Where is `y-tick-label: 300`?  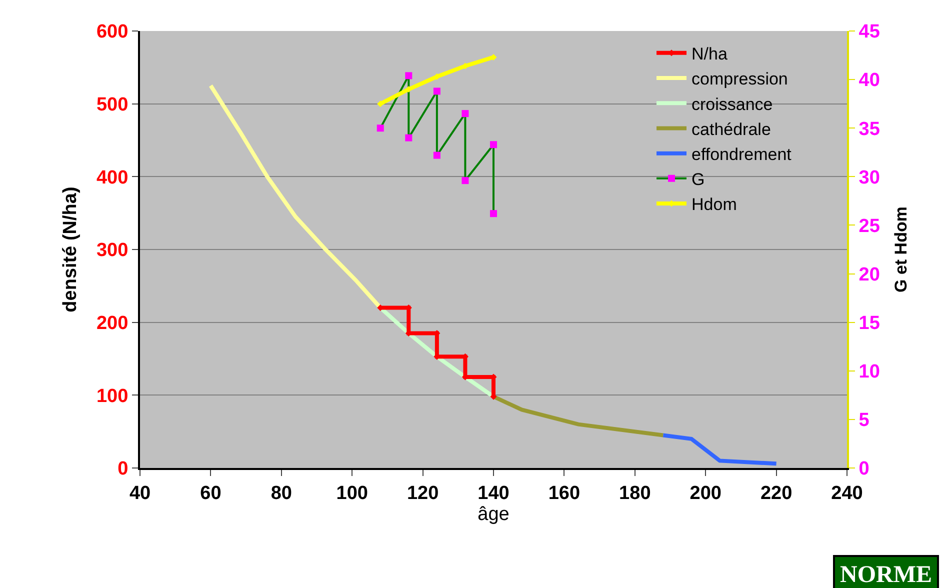
y-tick-label: 300 is located at coordinates (112, 251).